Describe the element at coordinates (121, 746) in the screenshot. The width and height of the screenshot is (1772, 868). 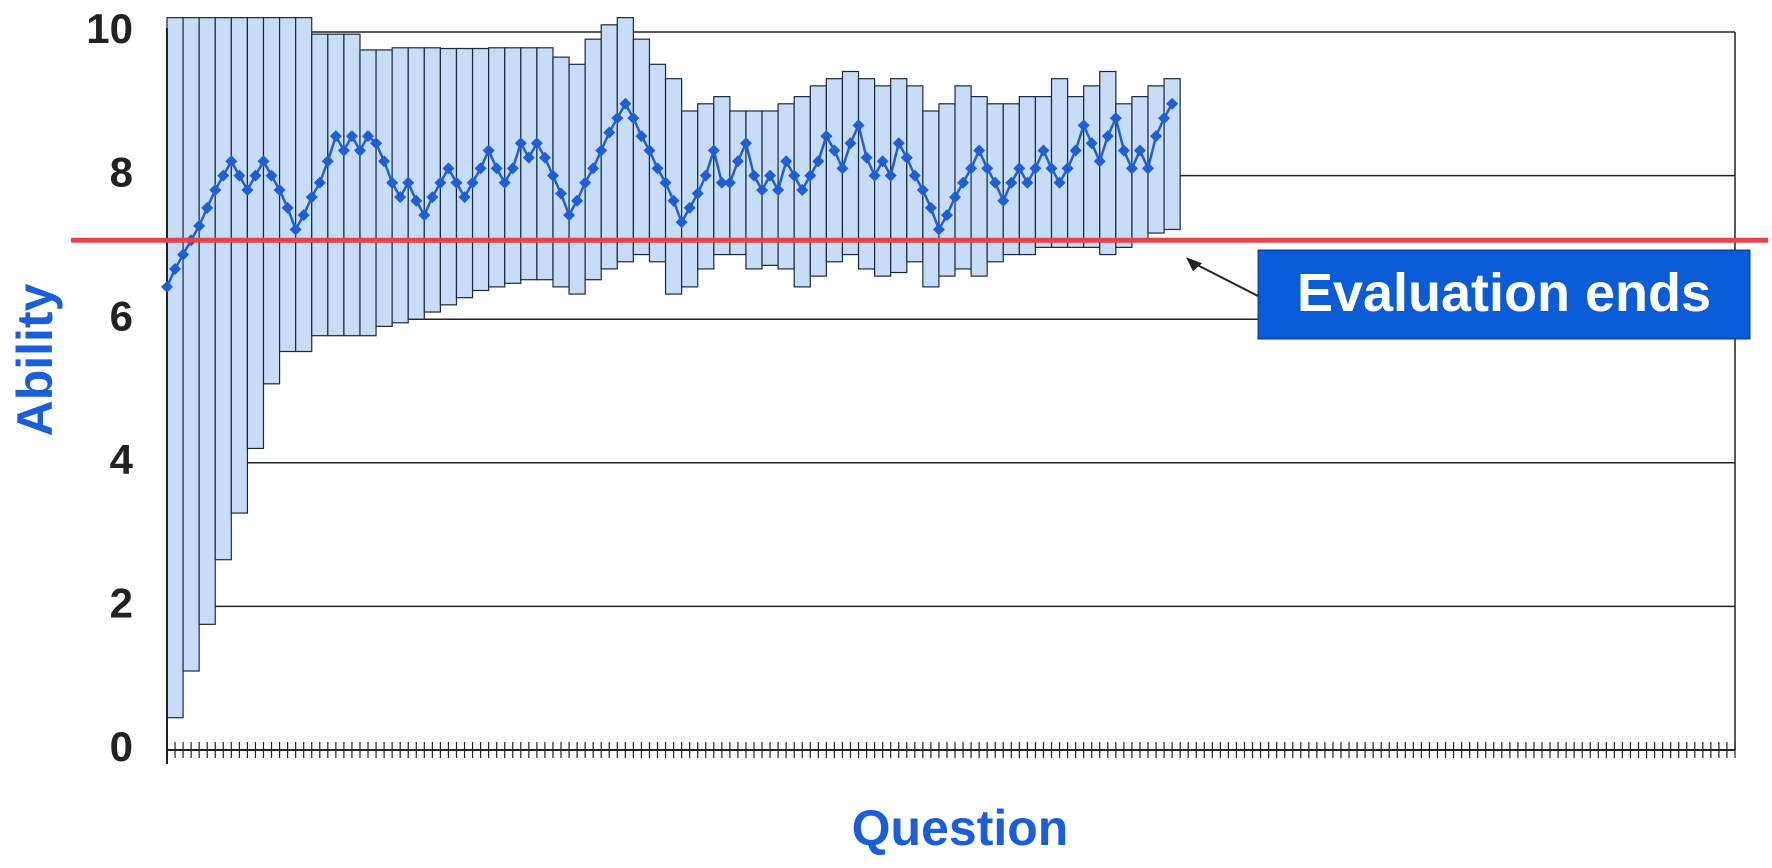
I see `y-tick-label: 0` at that location.